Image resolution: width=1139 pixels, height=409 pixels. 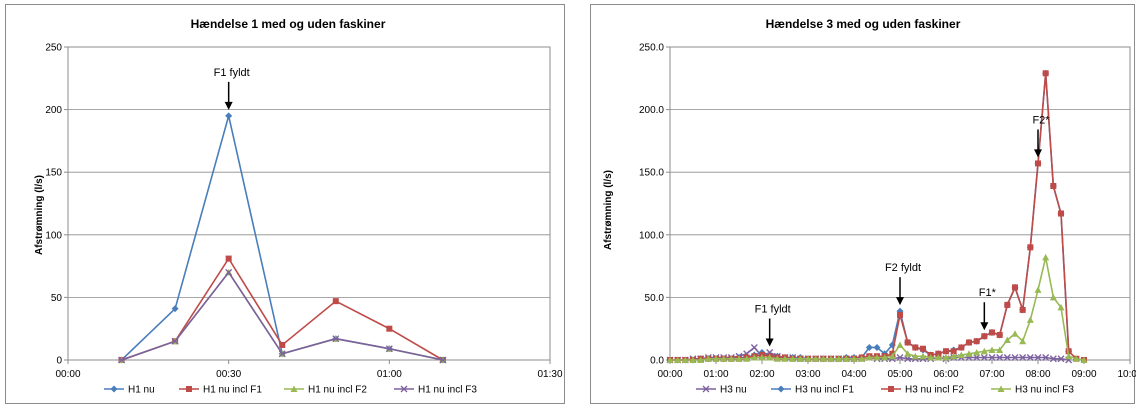 I want to click on legend-item: H3 nu incl F2, so click(x=922, y=390).